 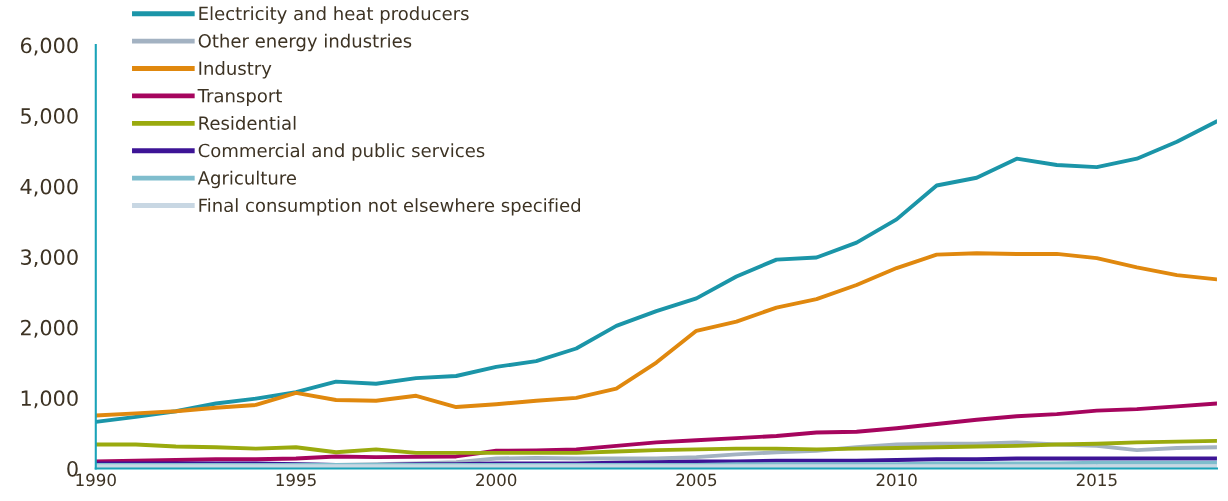 What do you see at coordinates (389, 207) in the screenshot?
I see `legend-label: Final consumption not elsewhere specified` at bounding box center [389, 207].